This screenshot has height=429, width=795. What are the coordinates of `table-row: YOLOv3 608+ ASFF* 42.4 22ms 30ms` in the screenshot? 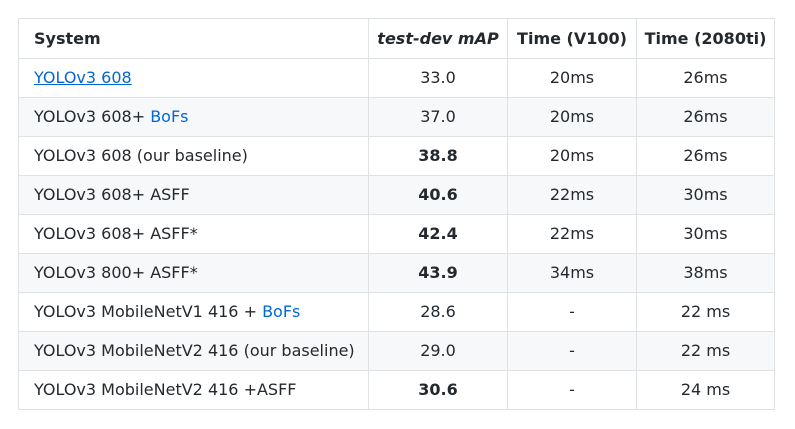 It's located at (396, 234).